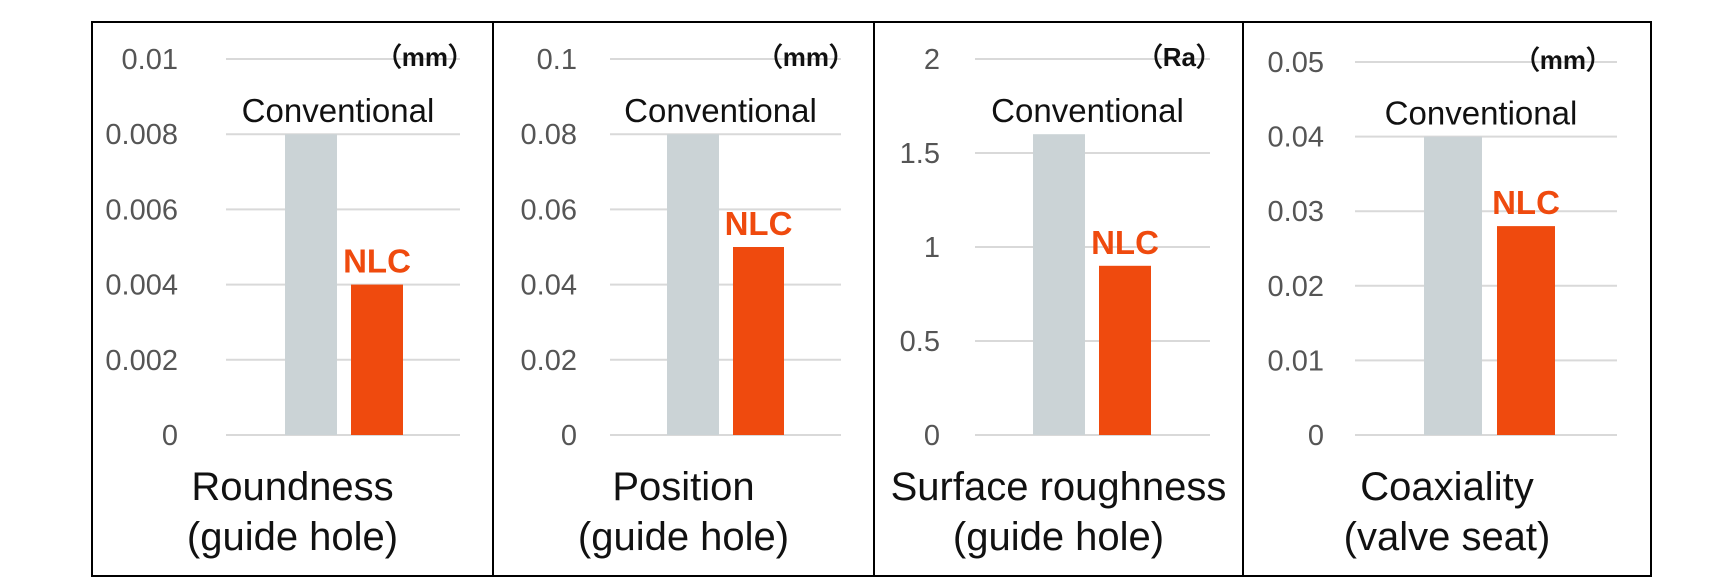  I want to click on y-tick-label: 0.06, so click(549, 210).